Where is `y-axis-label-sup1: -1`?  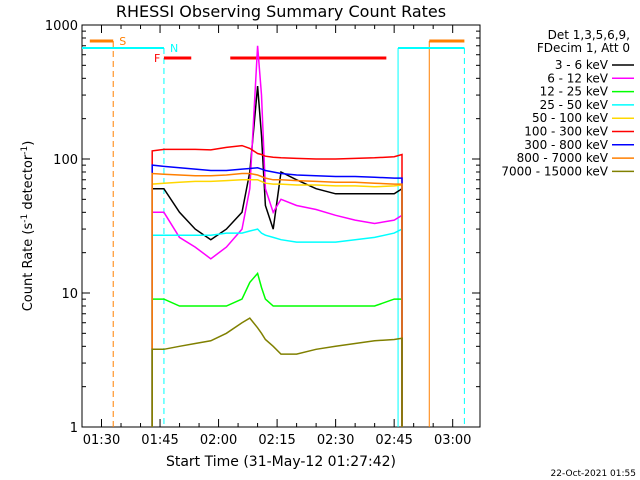
y-axis-label-sup1: -1 is located at coordinates (25, 218).